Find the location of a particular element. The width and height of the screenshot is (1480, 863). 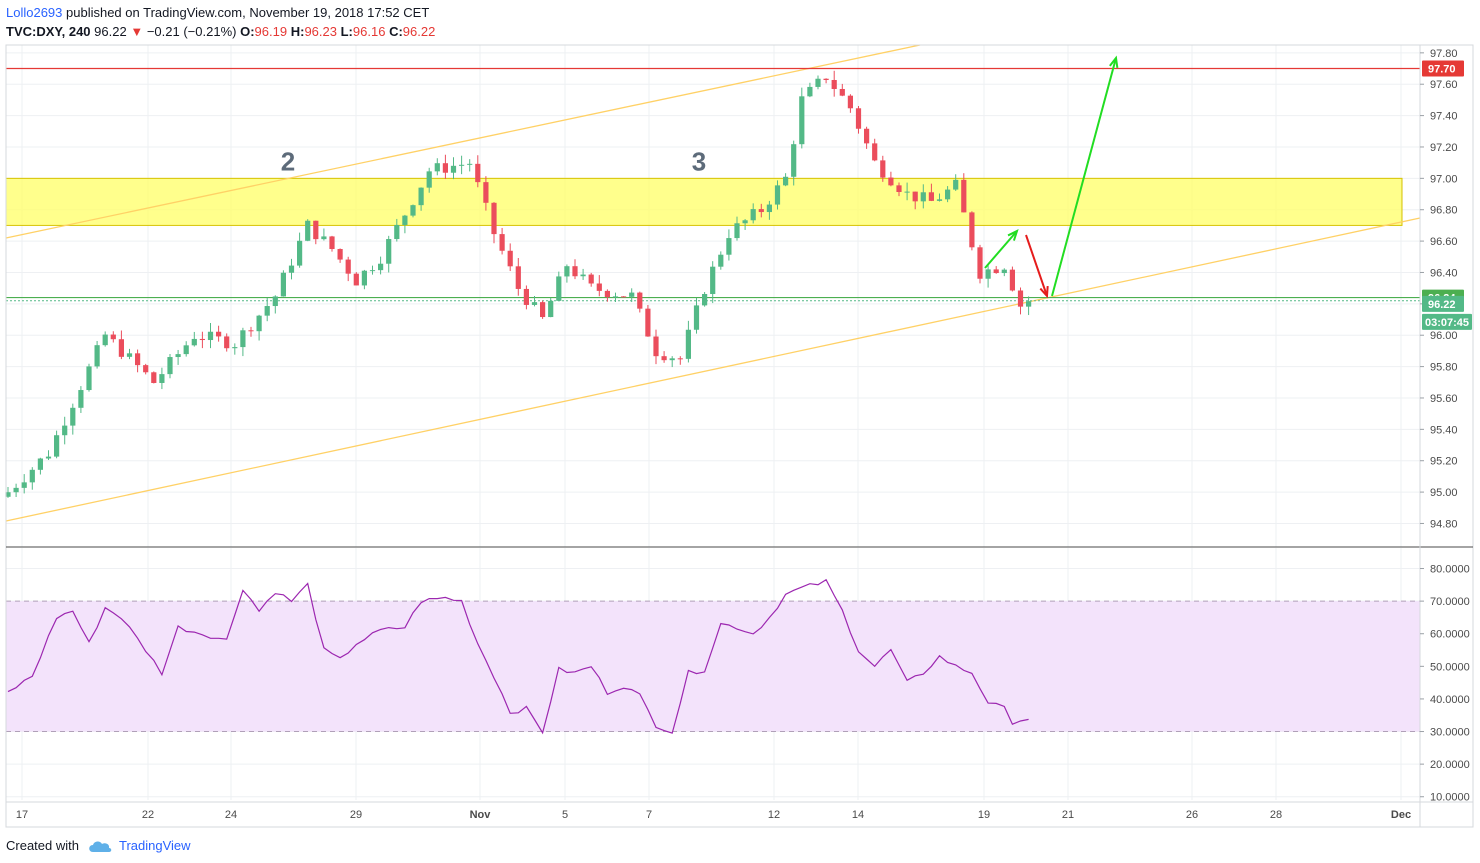

author-link: Lollo2693 is located at coordinates (34, 12).